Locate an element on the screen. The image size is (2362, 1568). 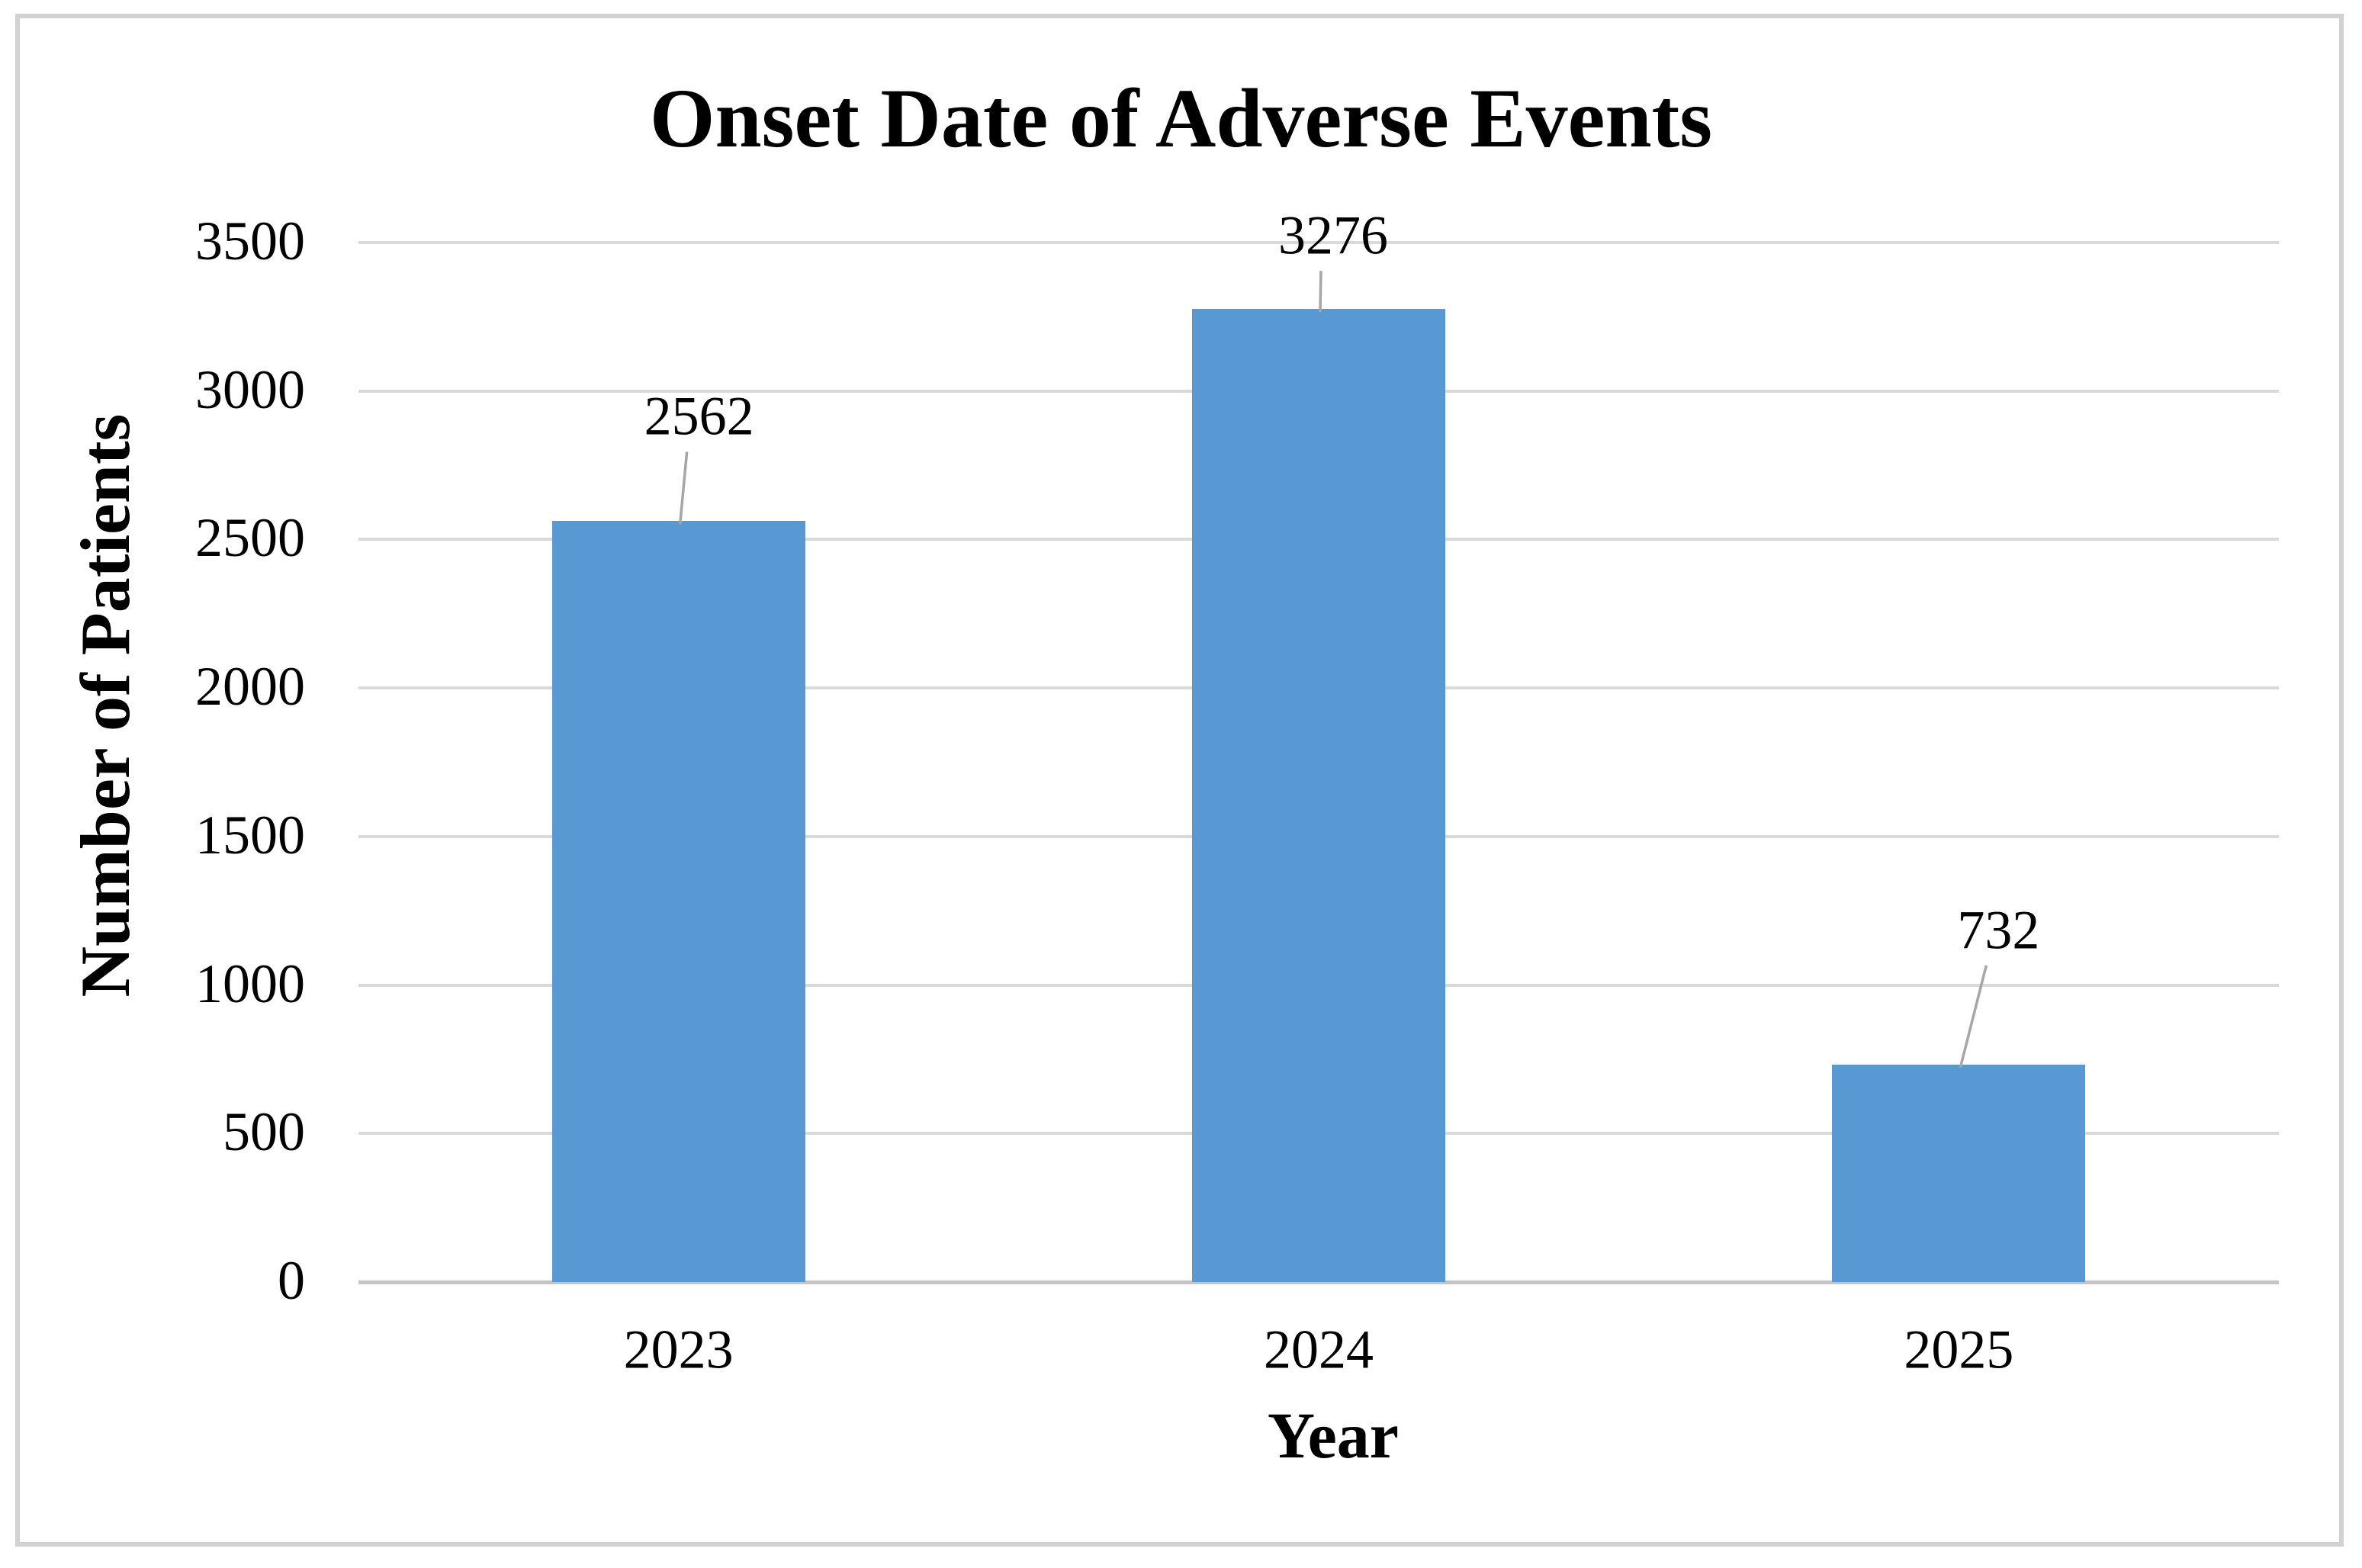
x-tick-label: 2024 is located at coordinates (1319, 1349).